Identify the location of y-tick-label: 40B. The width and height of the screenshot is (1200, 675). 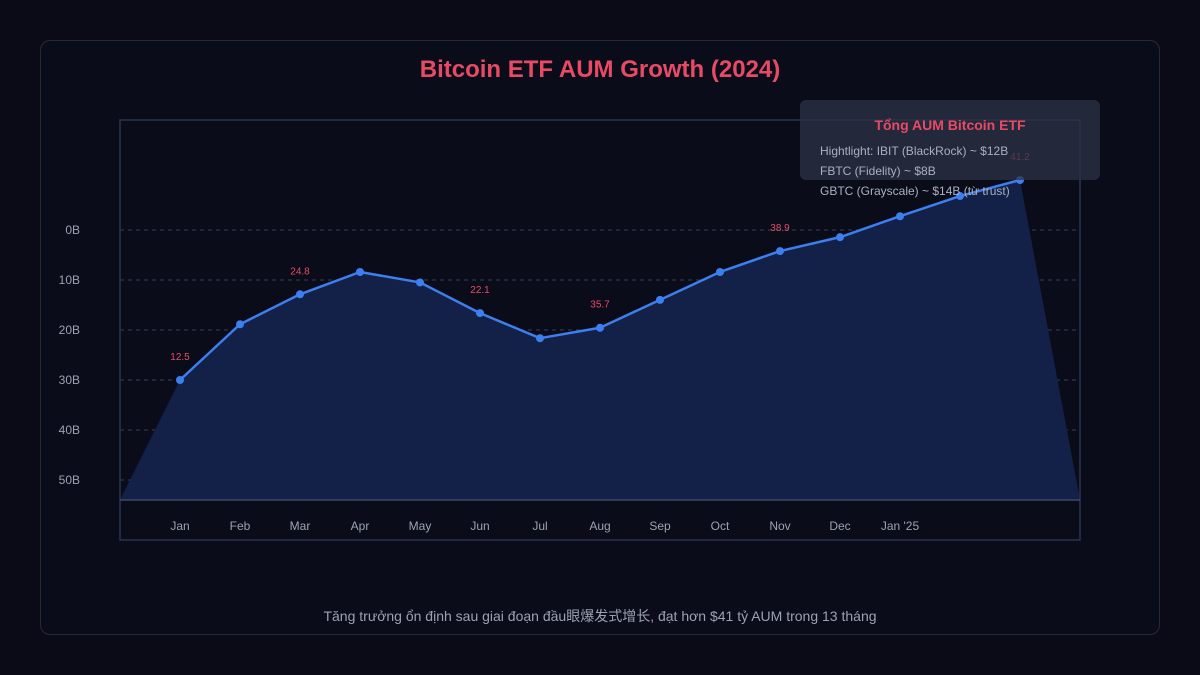
(69, 430).